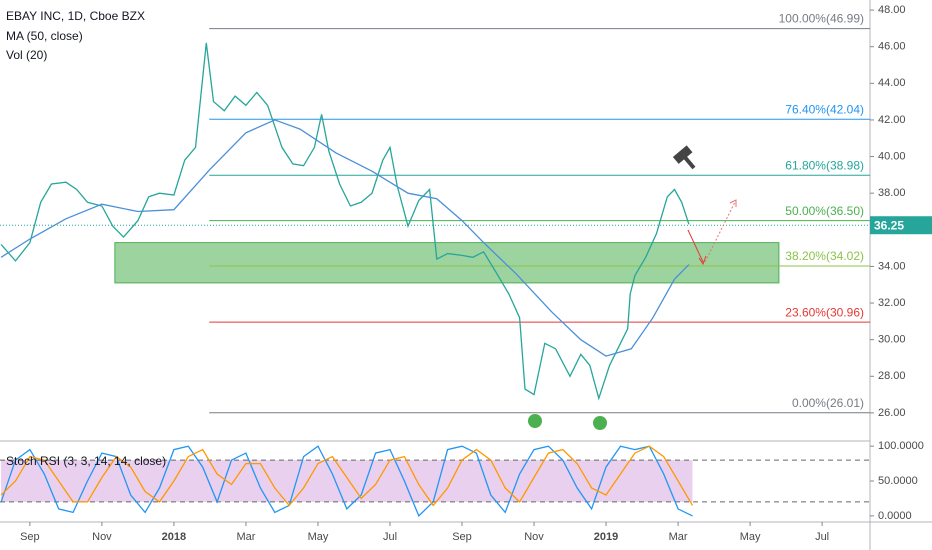 This screenshot has height=550, width=932. Describe the element at coordinates (892, 120) in the screenshot. I see `y-tick-label: 42.00` at that location.